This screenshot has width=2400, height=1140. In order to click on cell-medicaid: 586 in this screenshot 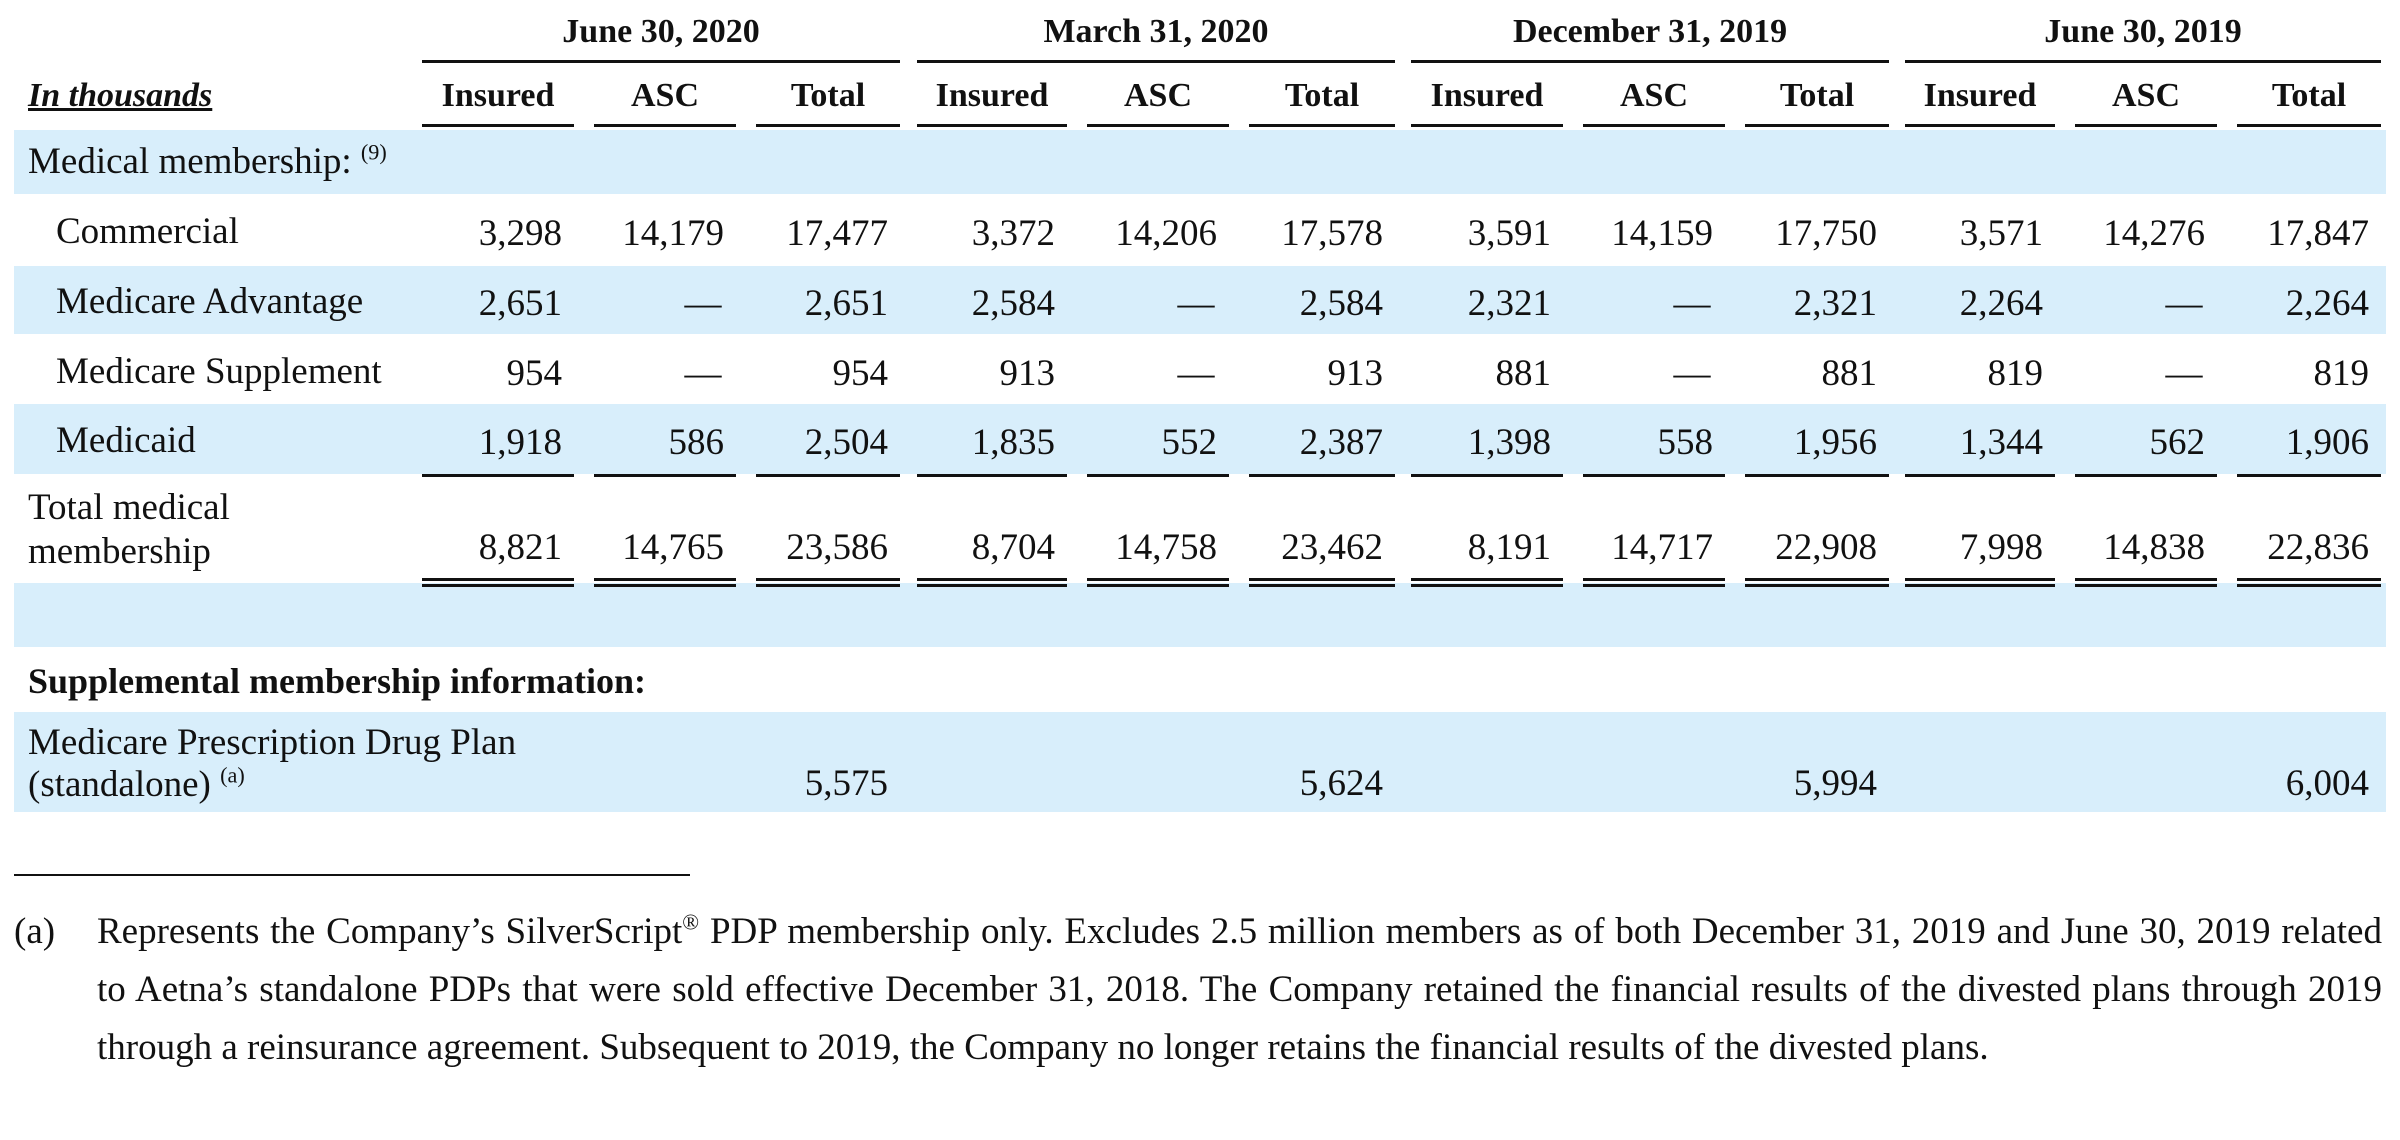, I will do `click(696, 442)`.